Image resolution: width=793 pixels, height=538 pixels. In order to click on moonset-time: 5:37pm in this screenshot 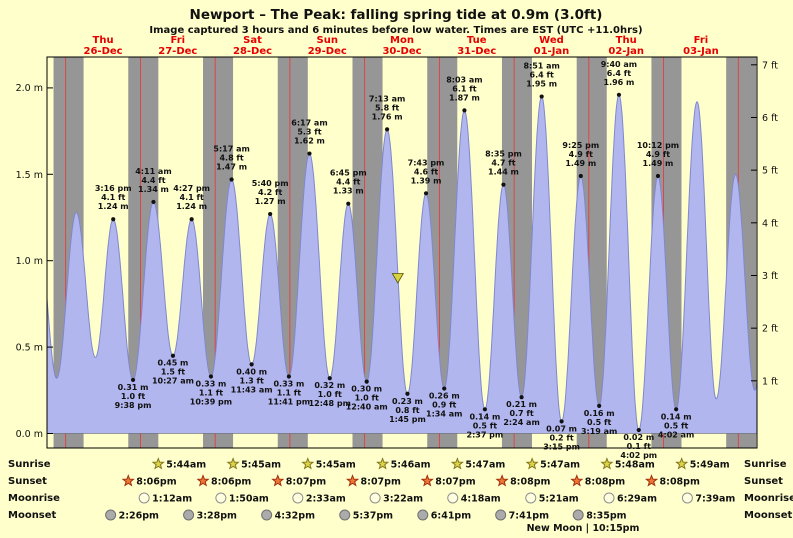, I will do `click(373, 516)`.